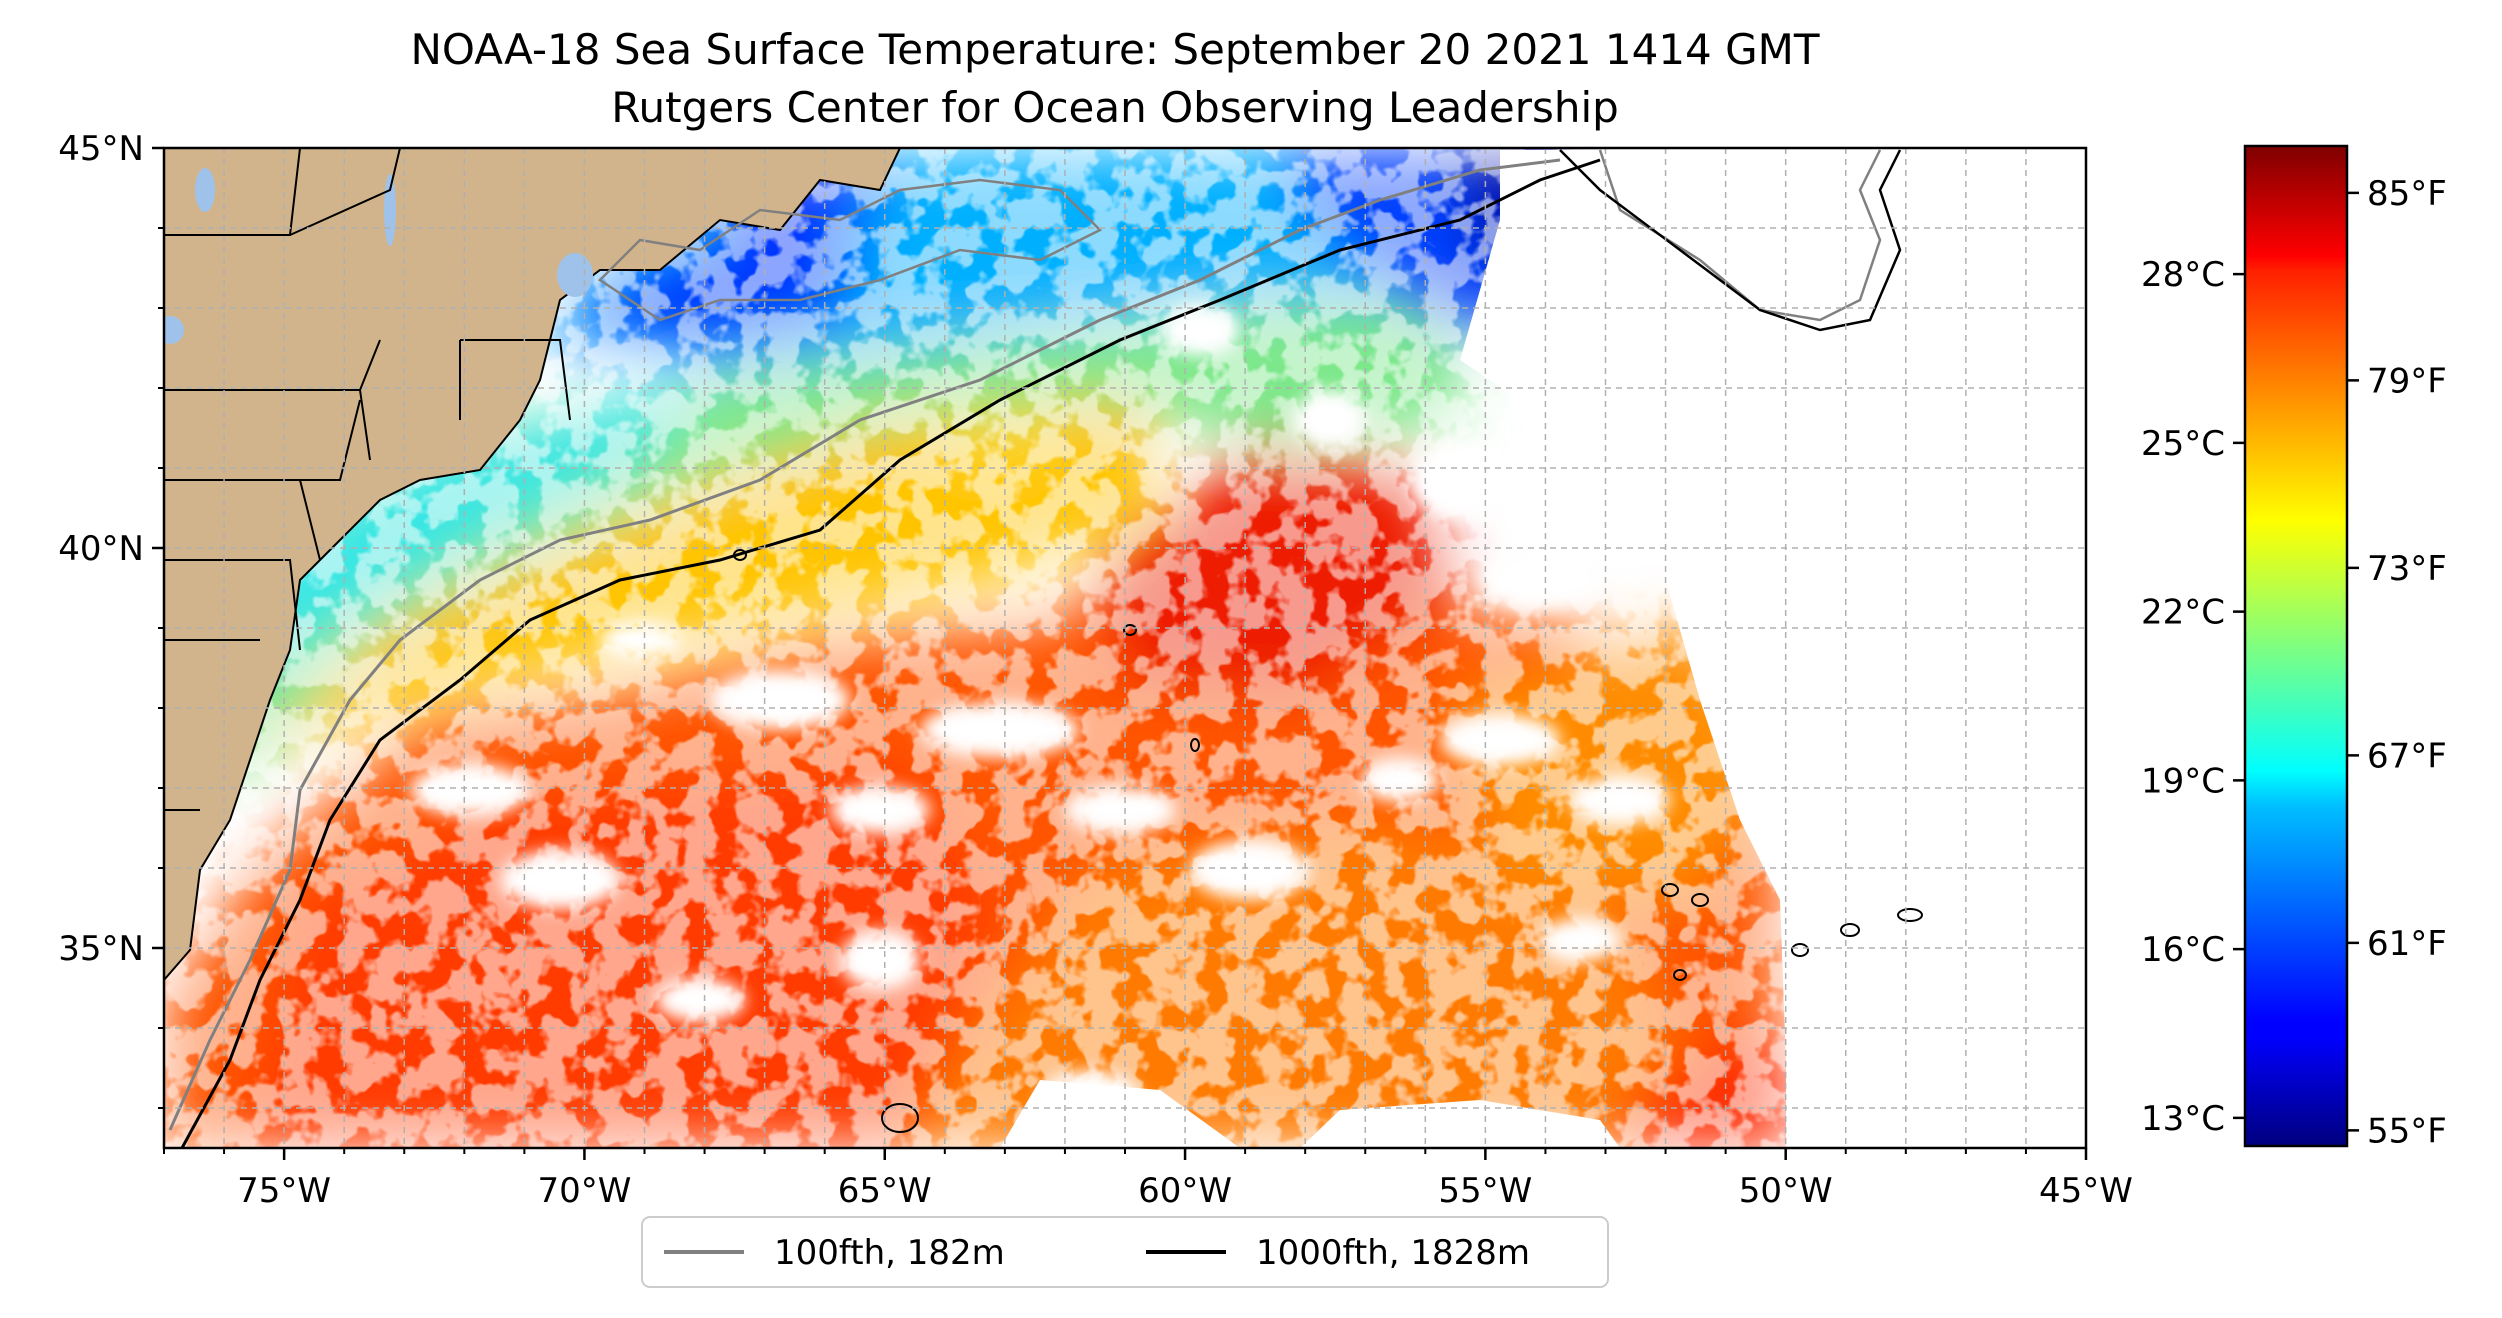  What do you see at coordinates (2183, 613) in the screenshot?
I see `colorbar-celsius-label: 22°C` at bounding box center [2183, 613].